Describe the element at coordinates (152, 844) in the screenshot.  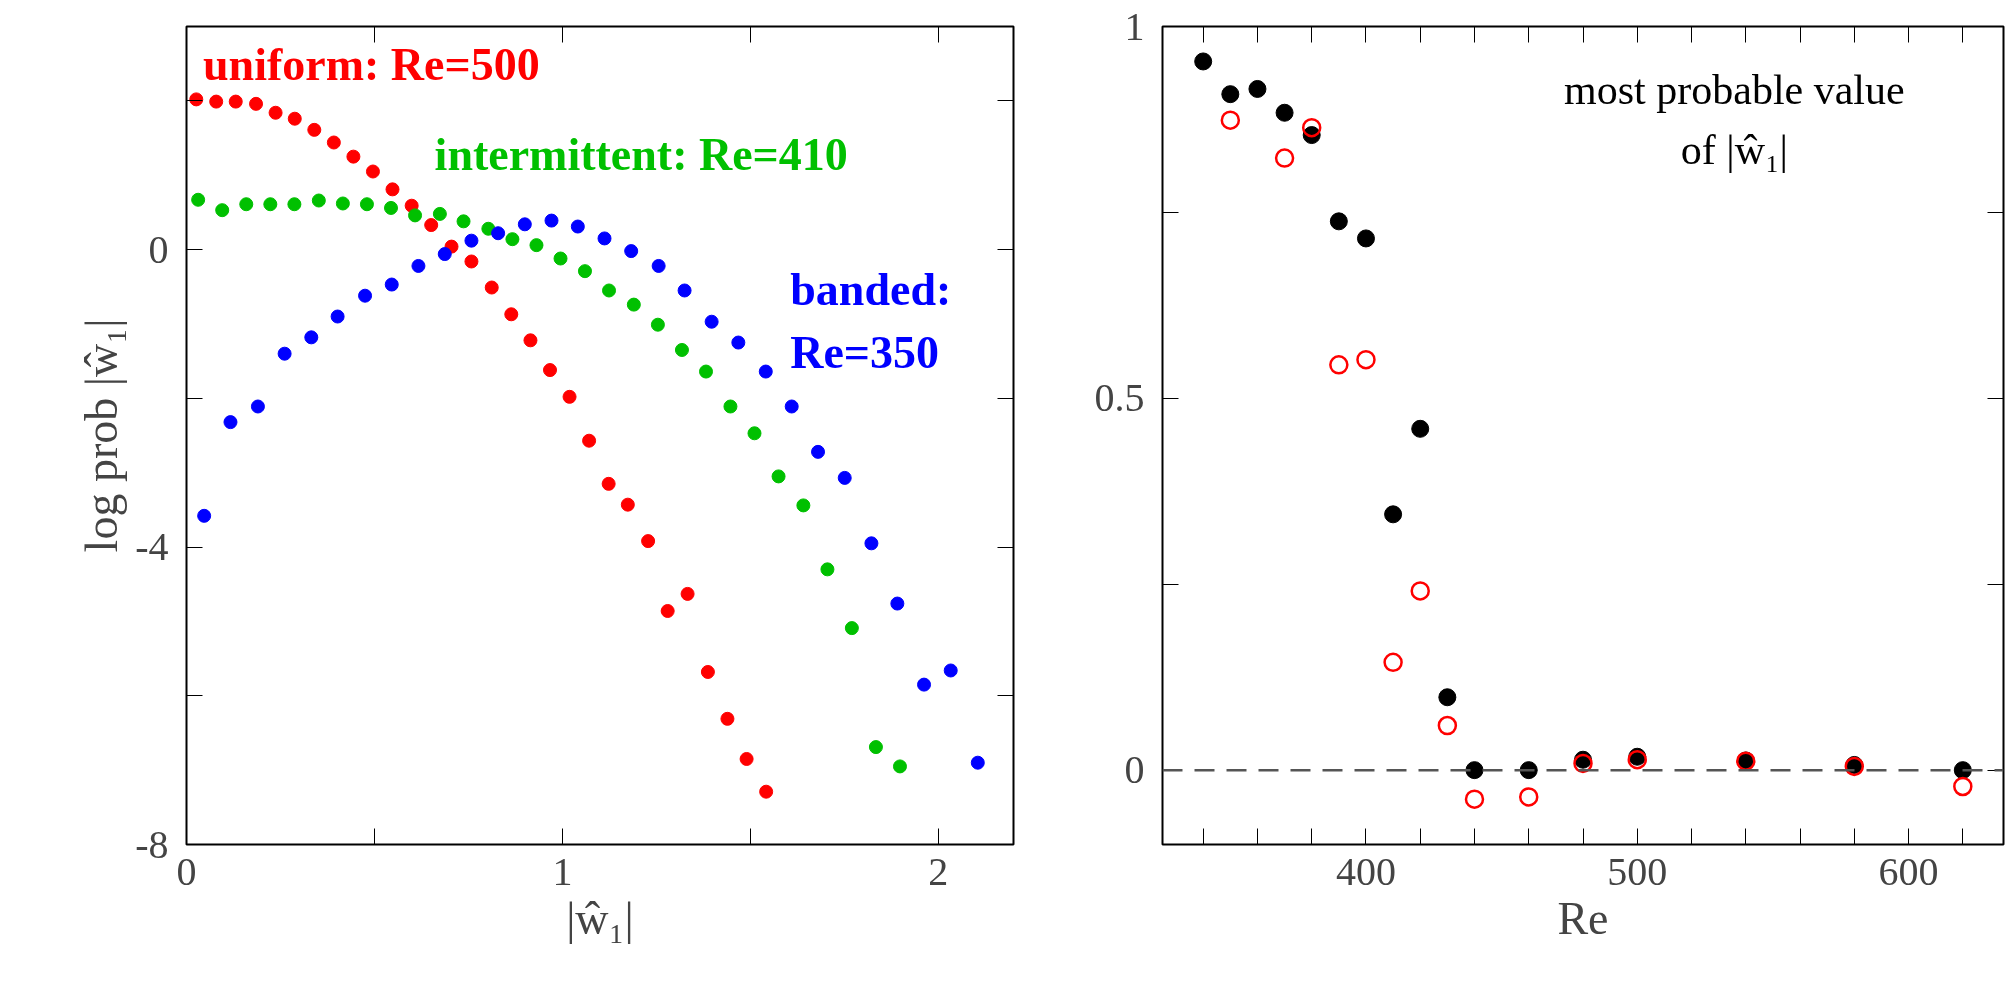
I see `y-tick-label: -8` at that location.